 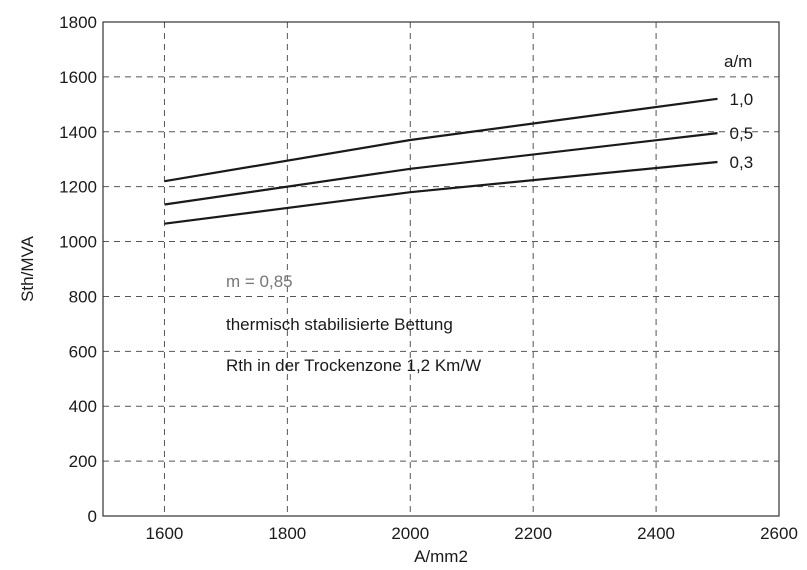 What do you see at coordinates (441, 556) in the screenshot?
I see `x-axis-label: A/mm2` at bounding box center [441, 556].